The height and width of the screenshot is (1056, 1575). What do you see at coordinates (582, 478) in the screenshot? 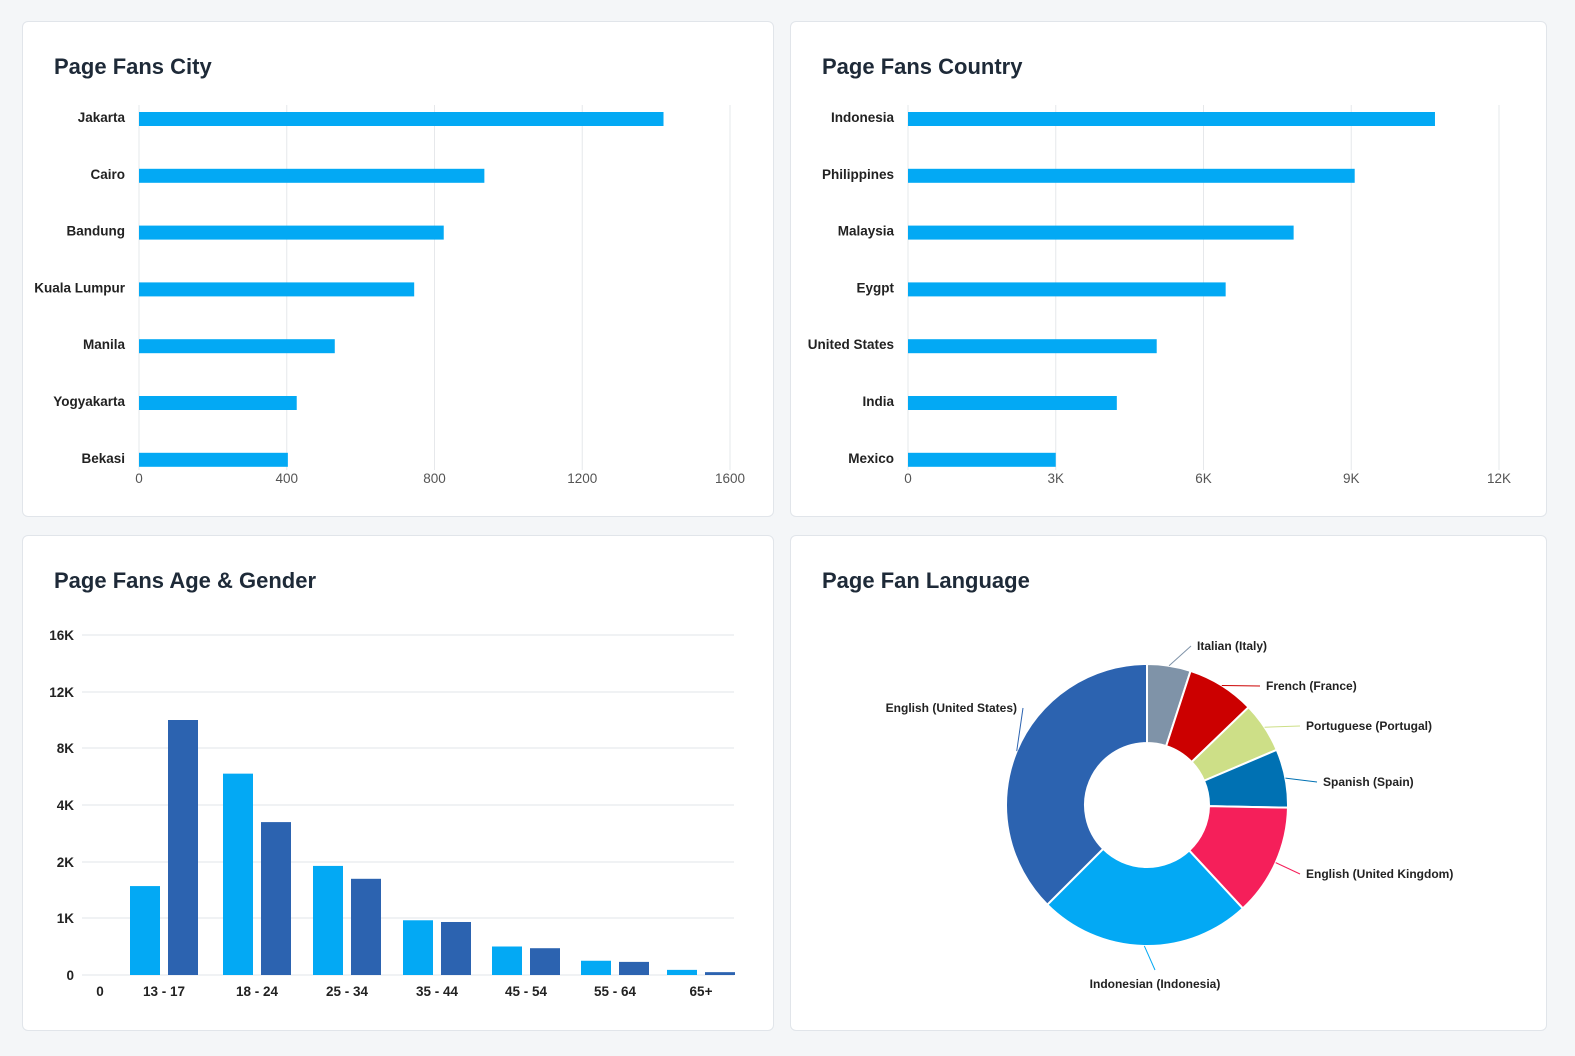
I see `x-tick-label: 1200` at bounding box center [582, 478].